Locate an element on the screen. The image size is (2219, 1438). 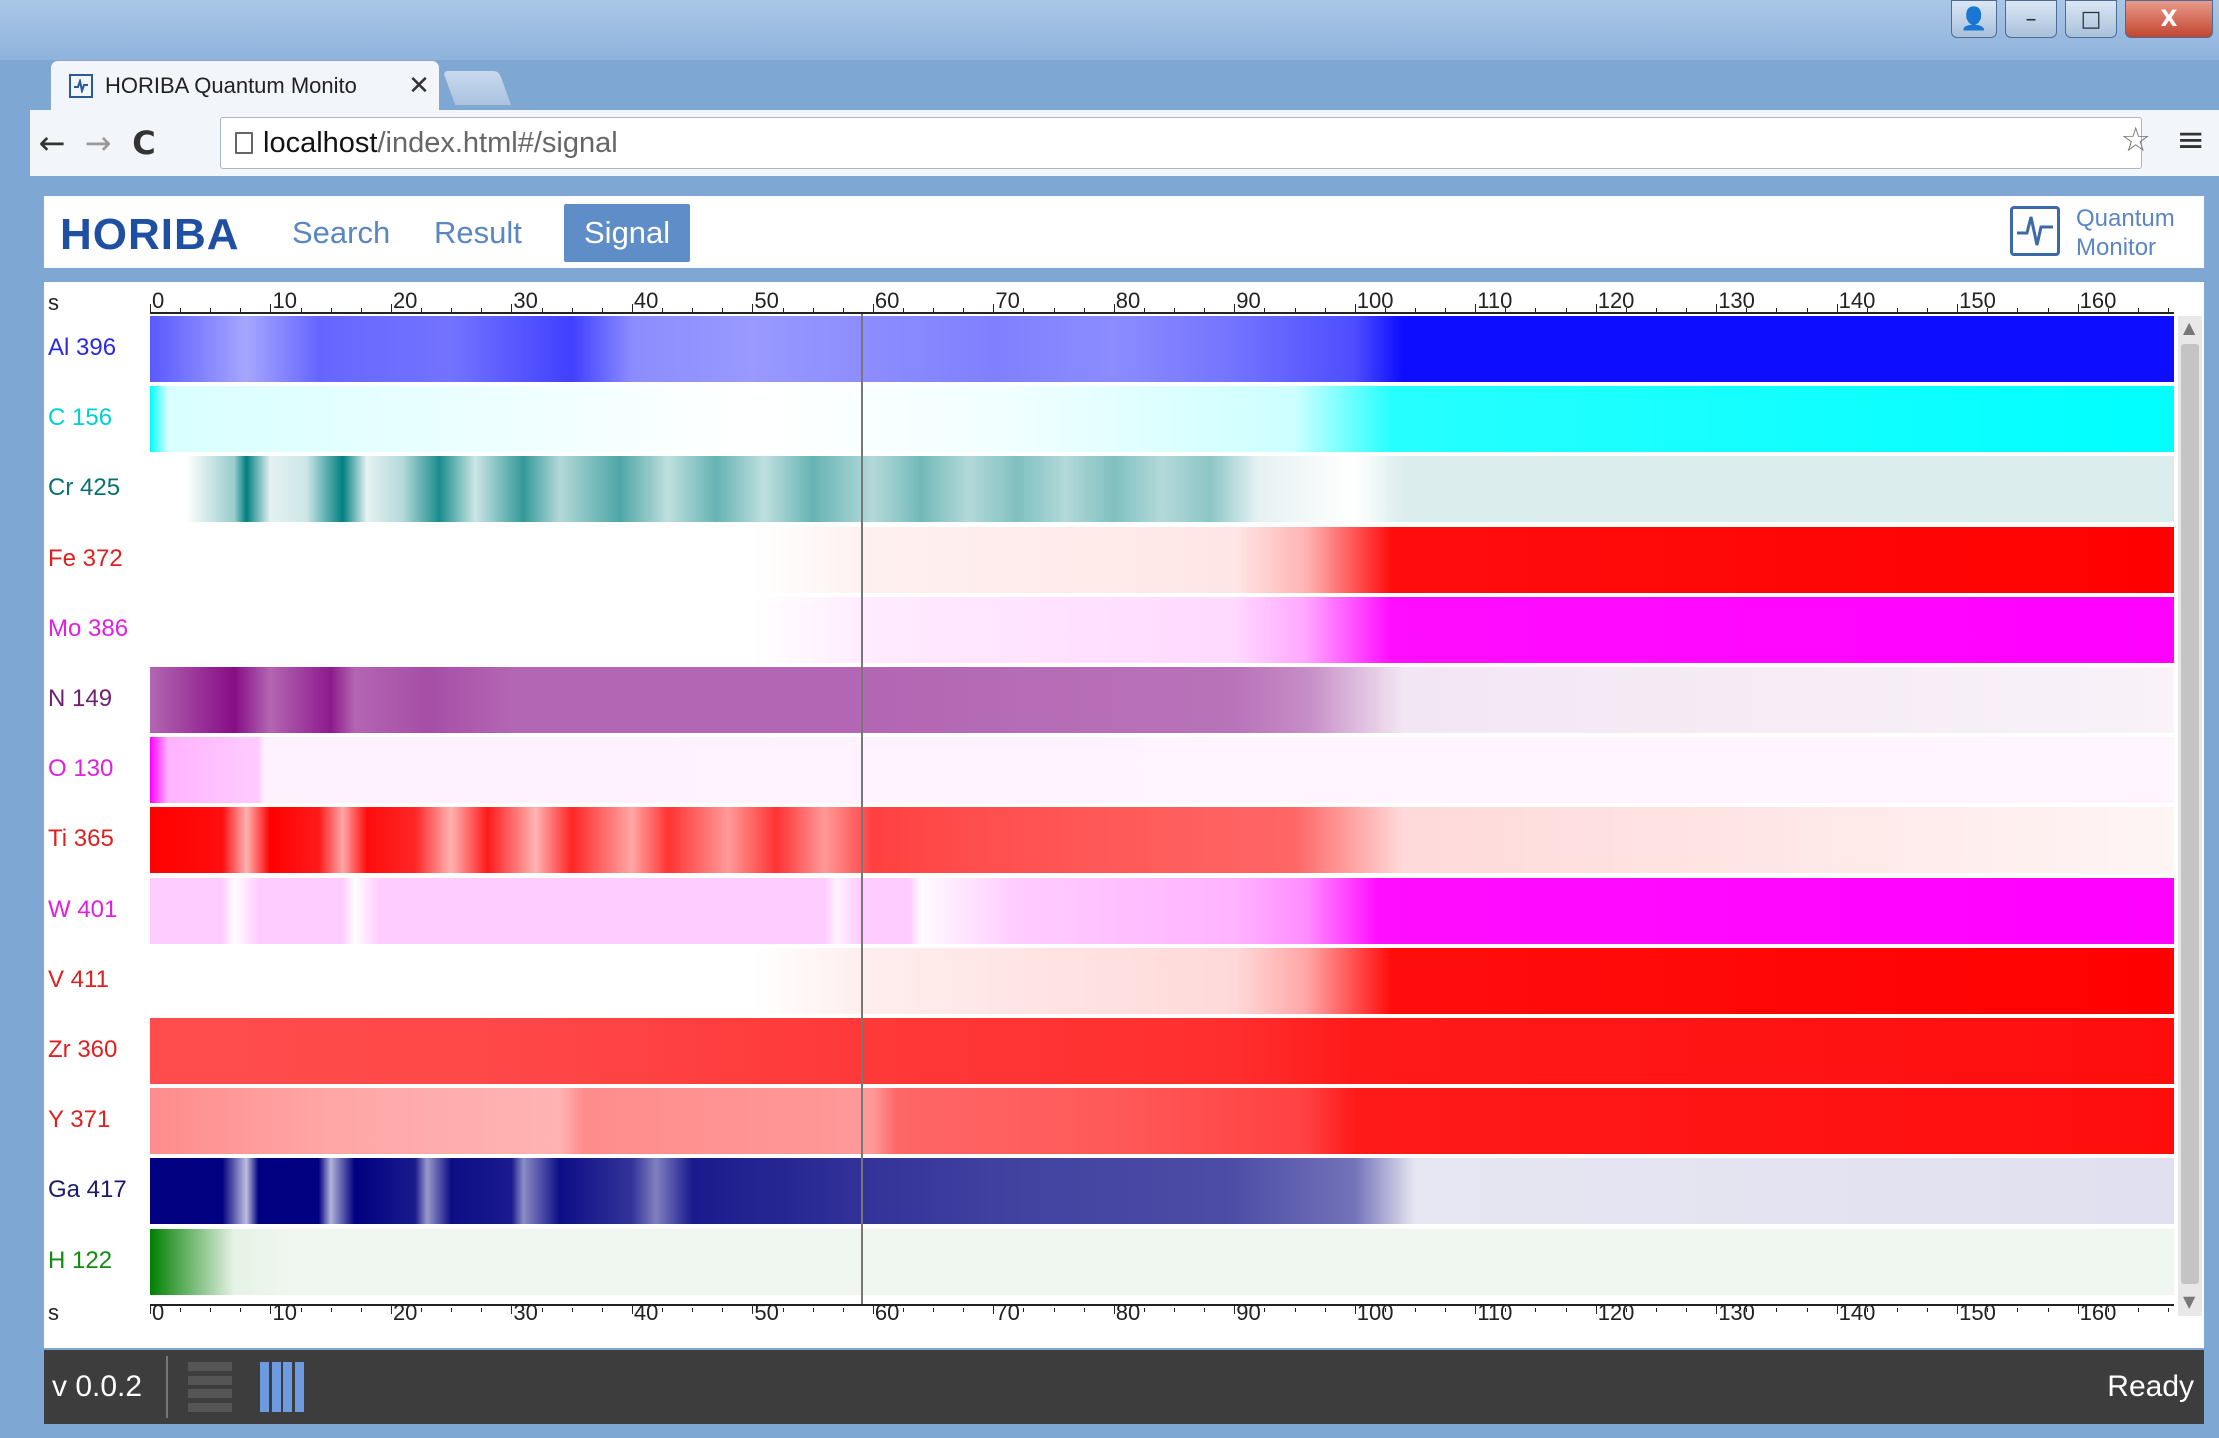
product-name-line1: Quantum is located at coordinates (2125, 218).